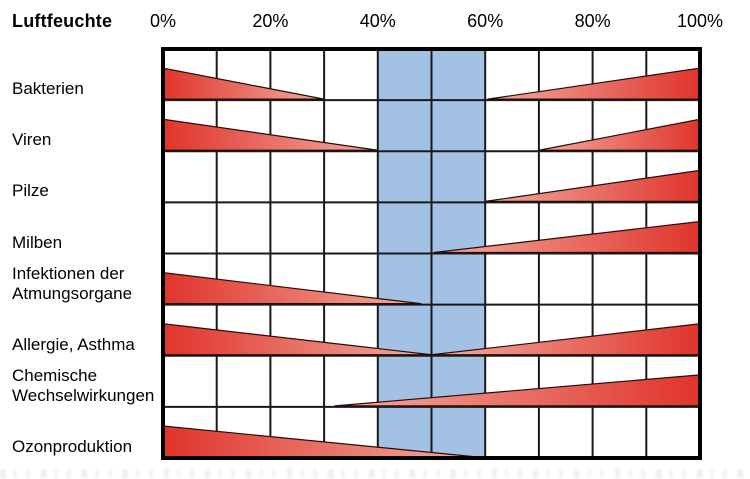 This screenshot has width=750, height=479. I want to click on row-label: Chemische Wechselwirkungen, so click(83, 386).